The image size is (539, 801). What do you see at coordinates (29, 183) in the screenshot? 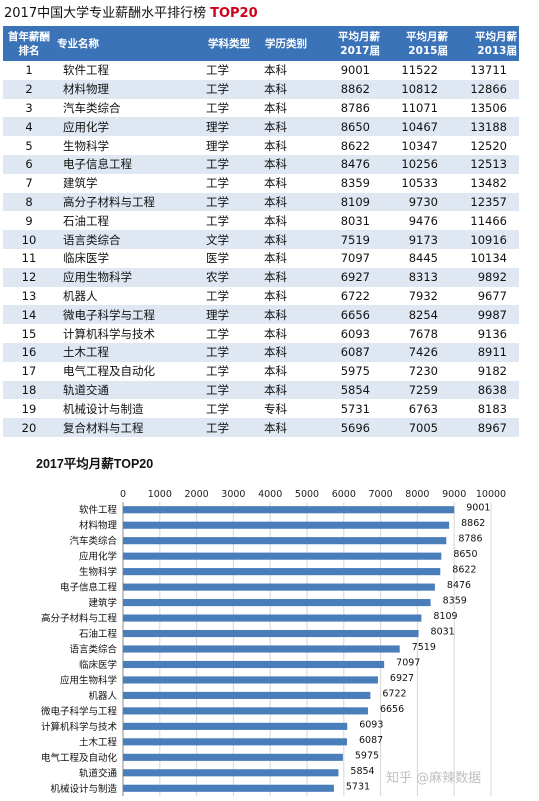
I see `rank-cell: 7` at bounding box center [29, 183].